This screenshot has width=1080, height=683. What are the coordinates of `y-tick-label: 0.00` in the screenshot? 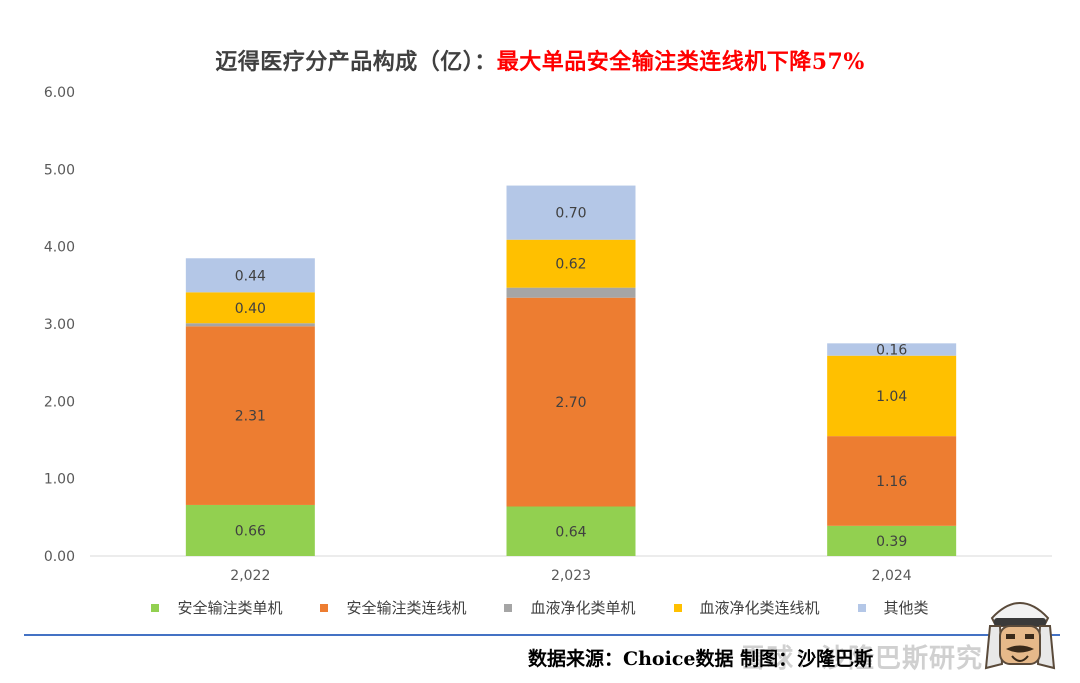 It's located at (59, 557).